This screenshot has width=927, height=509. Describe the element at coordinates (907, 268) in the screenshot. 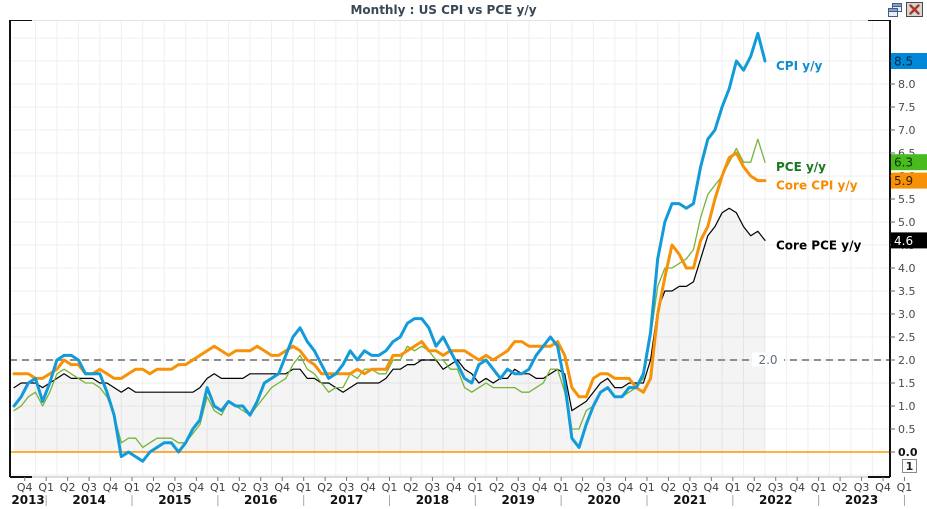

I see `y-tick-label: 4.0` at that location.